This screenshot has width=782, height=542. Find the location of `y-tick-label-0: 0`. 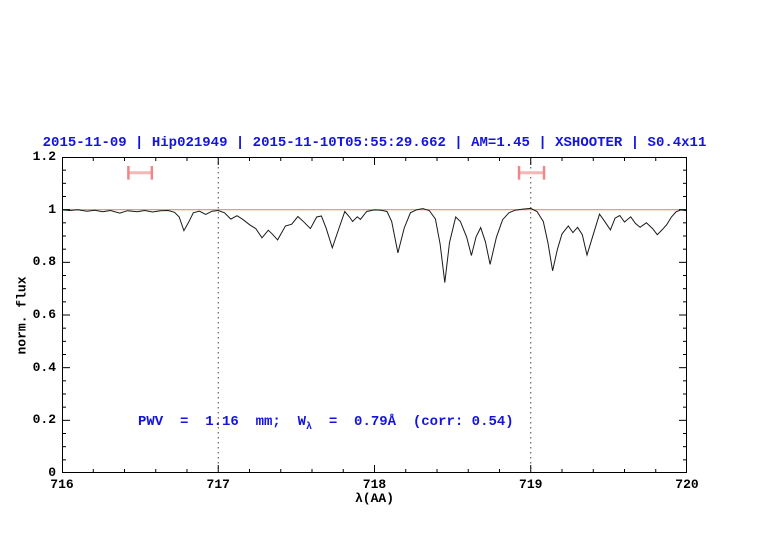

y-tick-label-0: 0 is located at coordinates (52, 472).